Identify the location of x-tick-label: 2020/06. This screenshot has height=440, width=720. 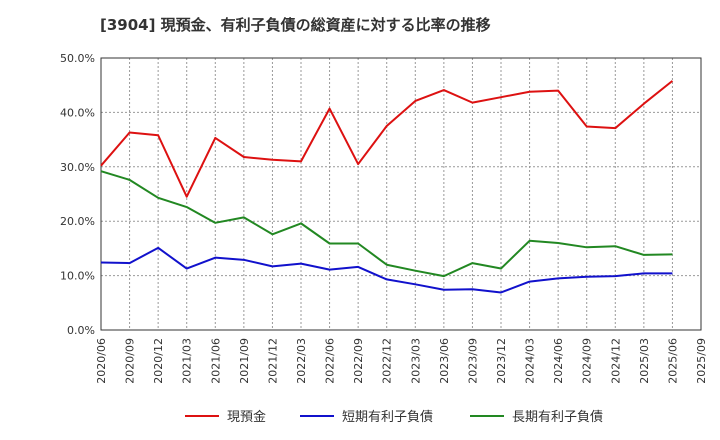
(101, 361).